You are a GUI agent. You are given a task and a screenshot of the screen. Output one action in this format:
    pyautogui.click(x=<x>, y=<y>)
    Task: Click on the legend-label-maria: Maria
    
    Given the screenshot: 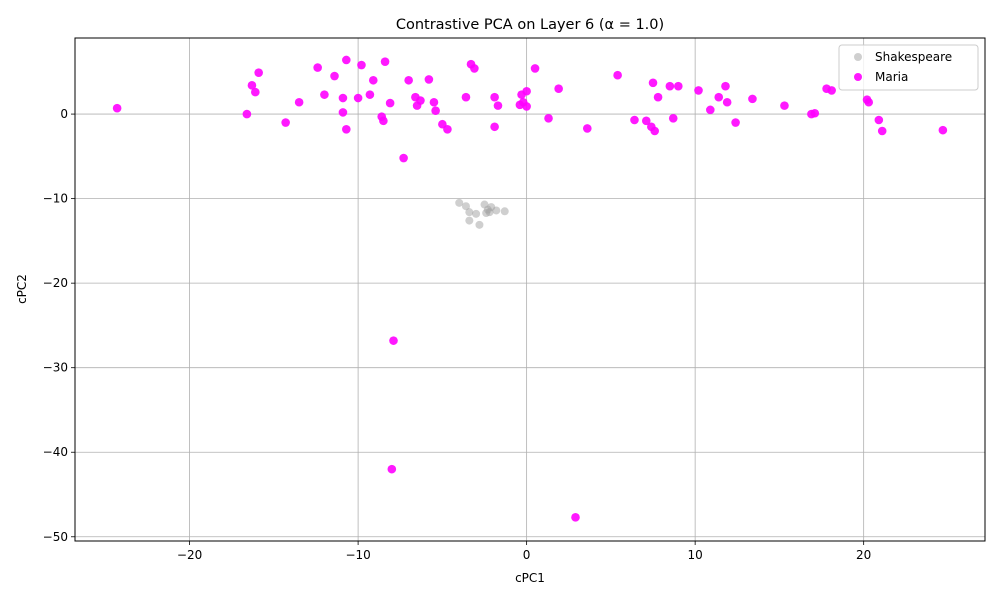 What is the action you would take?
    pyautogui.click(x=891, y=77)
    